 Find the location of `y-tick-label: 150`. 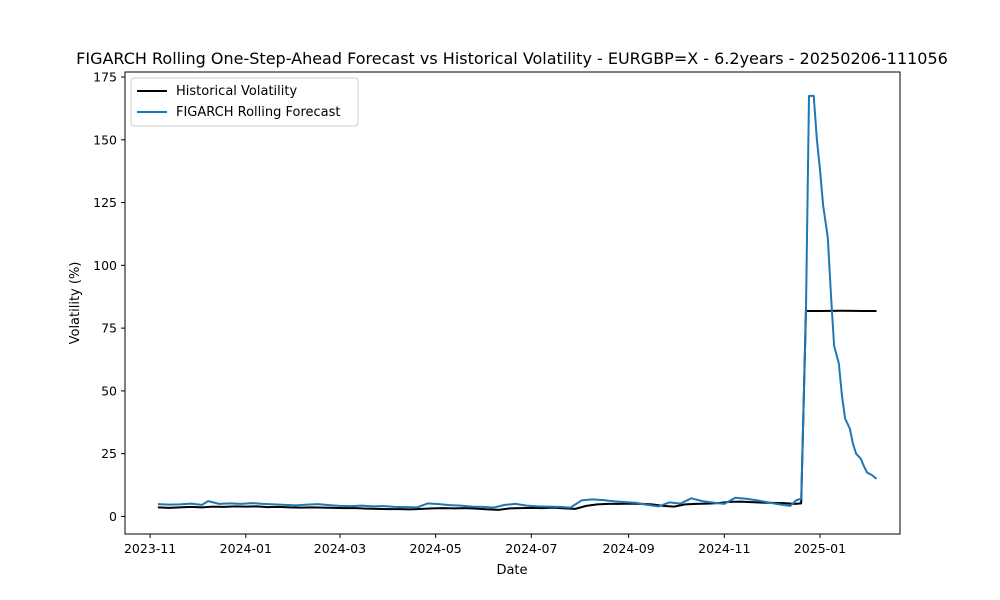

y-tick-label: 150 is located at coordinates (105, 139).